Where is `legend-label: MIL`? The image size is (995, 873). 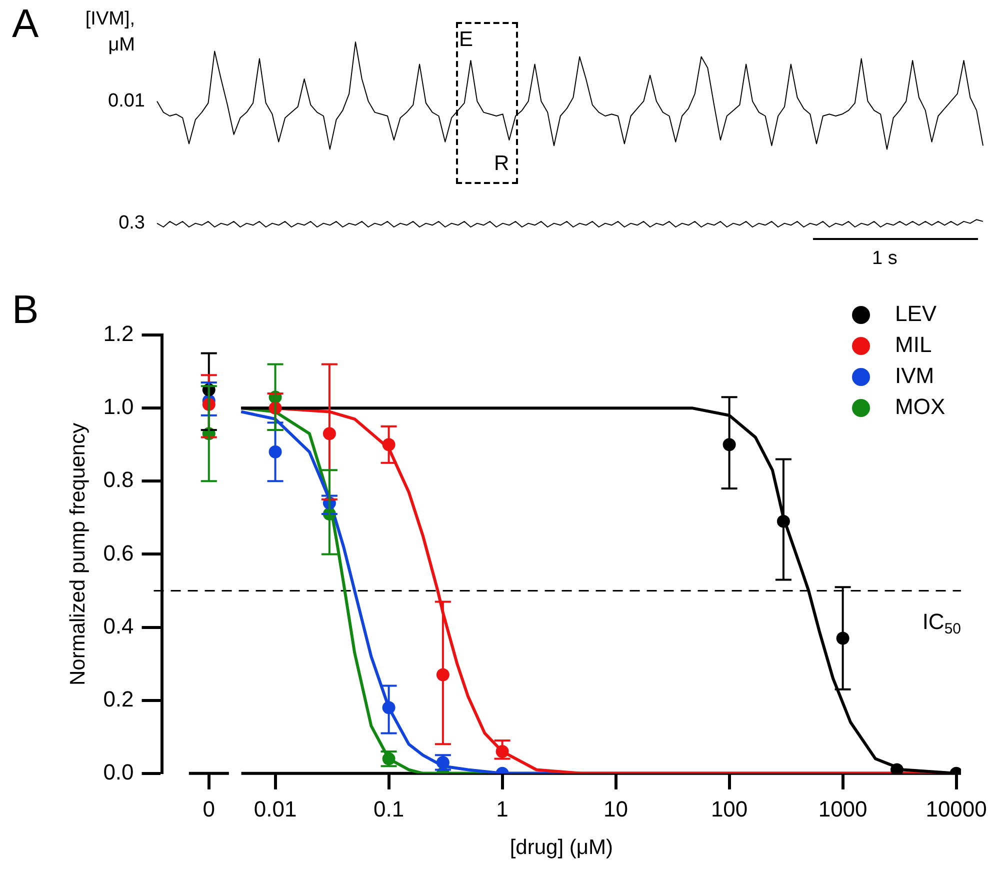 legend-label: MIL is located at coordinates (913, 345).